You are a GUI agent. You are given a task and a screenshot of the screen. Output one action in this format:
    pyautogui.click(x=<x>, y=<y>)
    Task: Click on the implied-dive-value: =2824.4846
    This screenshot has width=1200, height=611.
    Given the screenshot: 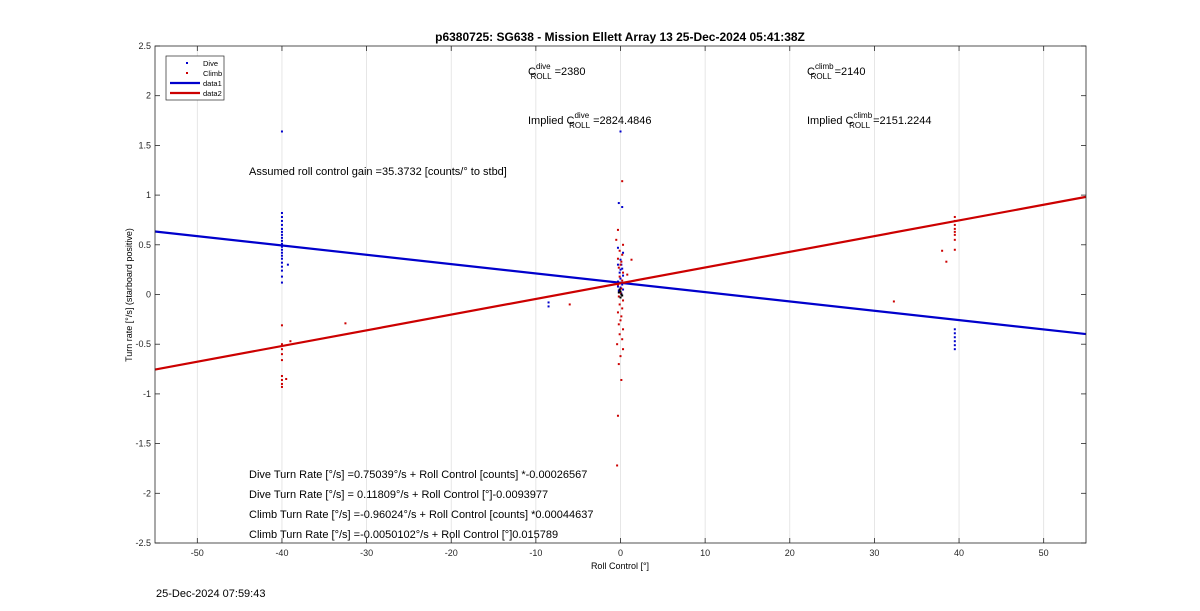 What is the action you would take?
    pyautogui.click(x=621, y=121)
    